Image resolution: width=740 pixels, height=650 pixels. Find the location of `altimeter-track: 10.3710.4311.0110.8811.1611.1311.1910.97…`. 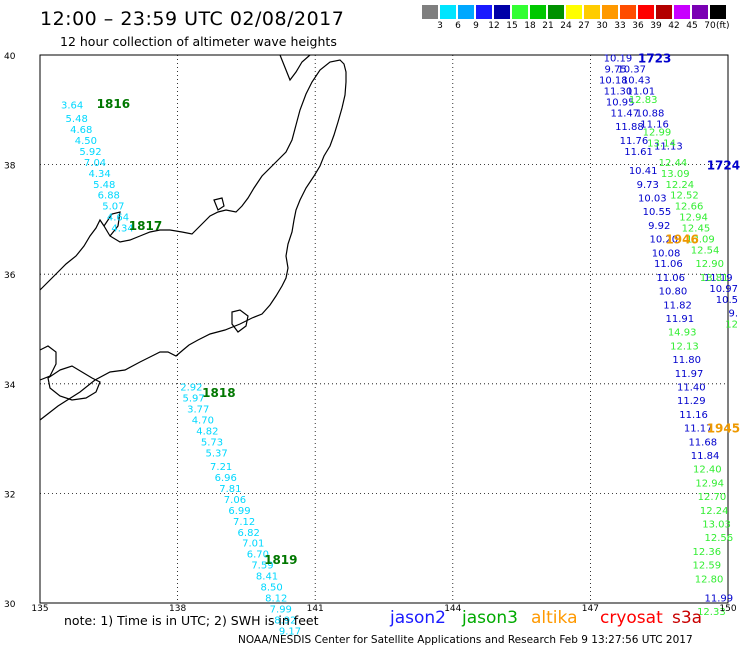

altimeter-track: 10.3710.4311.0110.8811.1611.1311.1910.97… is located at coordinates (677, 335).